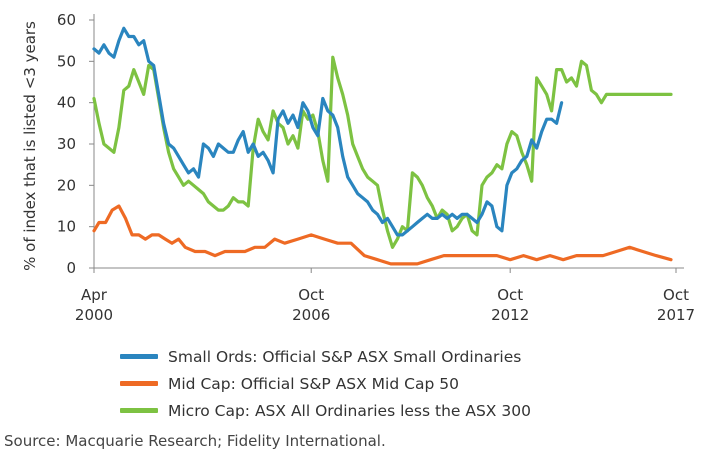  Describe the element at coordinates (94, 315) in the screenshot. I see `x-tick-label-year: 2000` at that location.